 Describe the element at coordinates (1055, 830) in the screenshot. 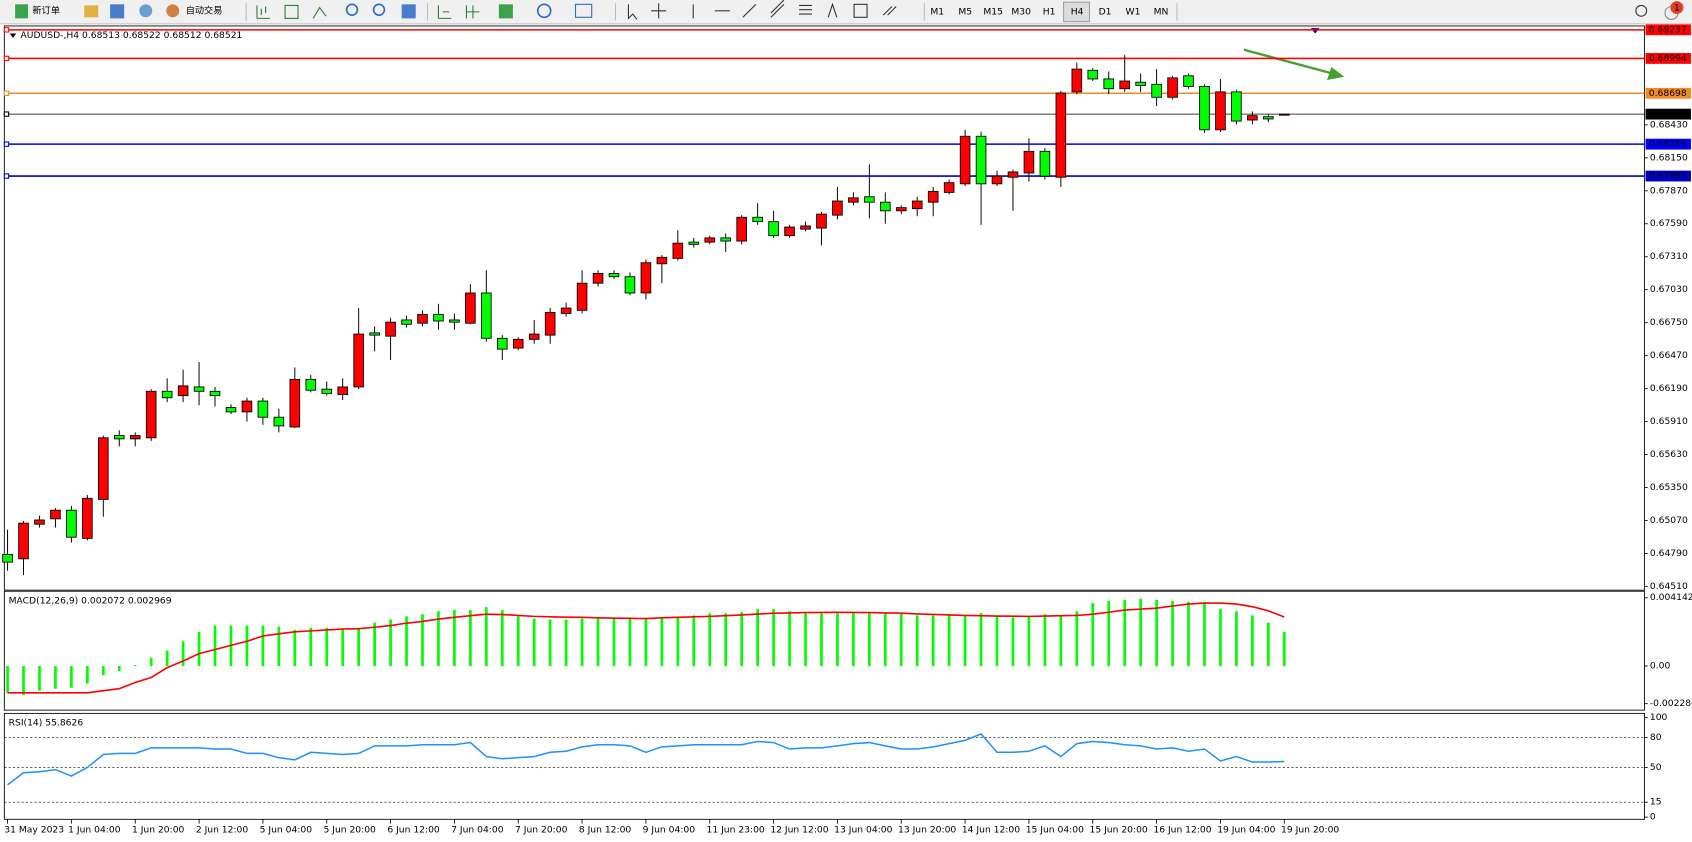

I see `x-tick-label: 15 Jun 04:00` at that location.